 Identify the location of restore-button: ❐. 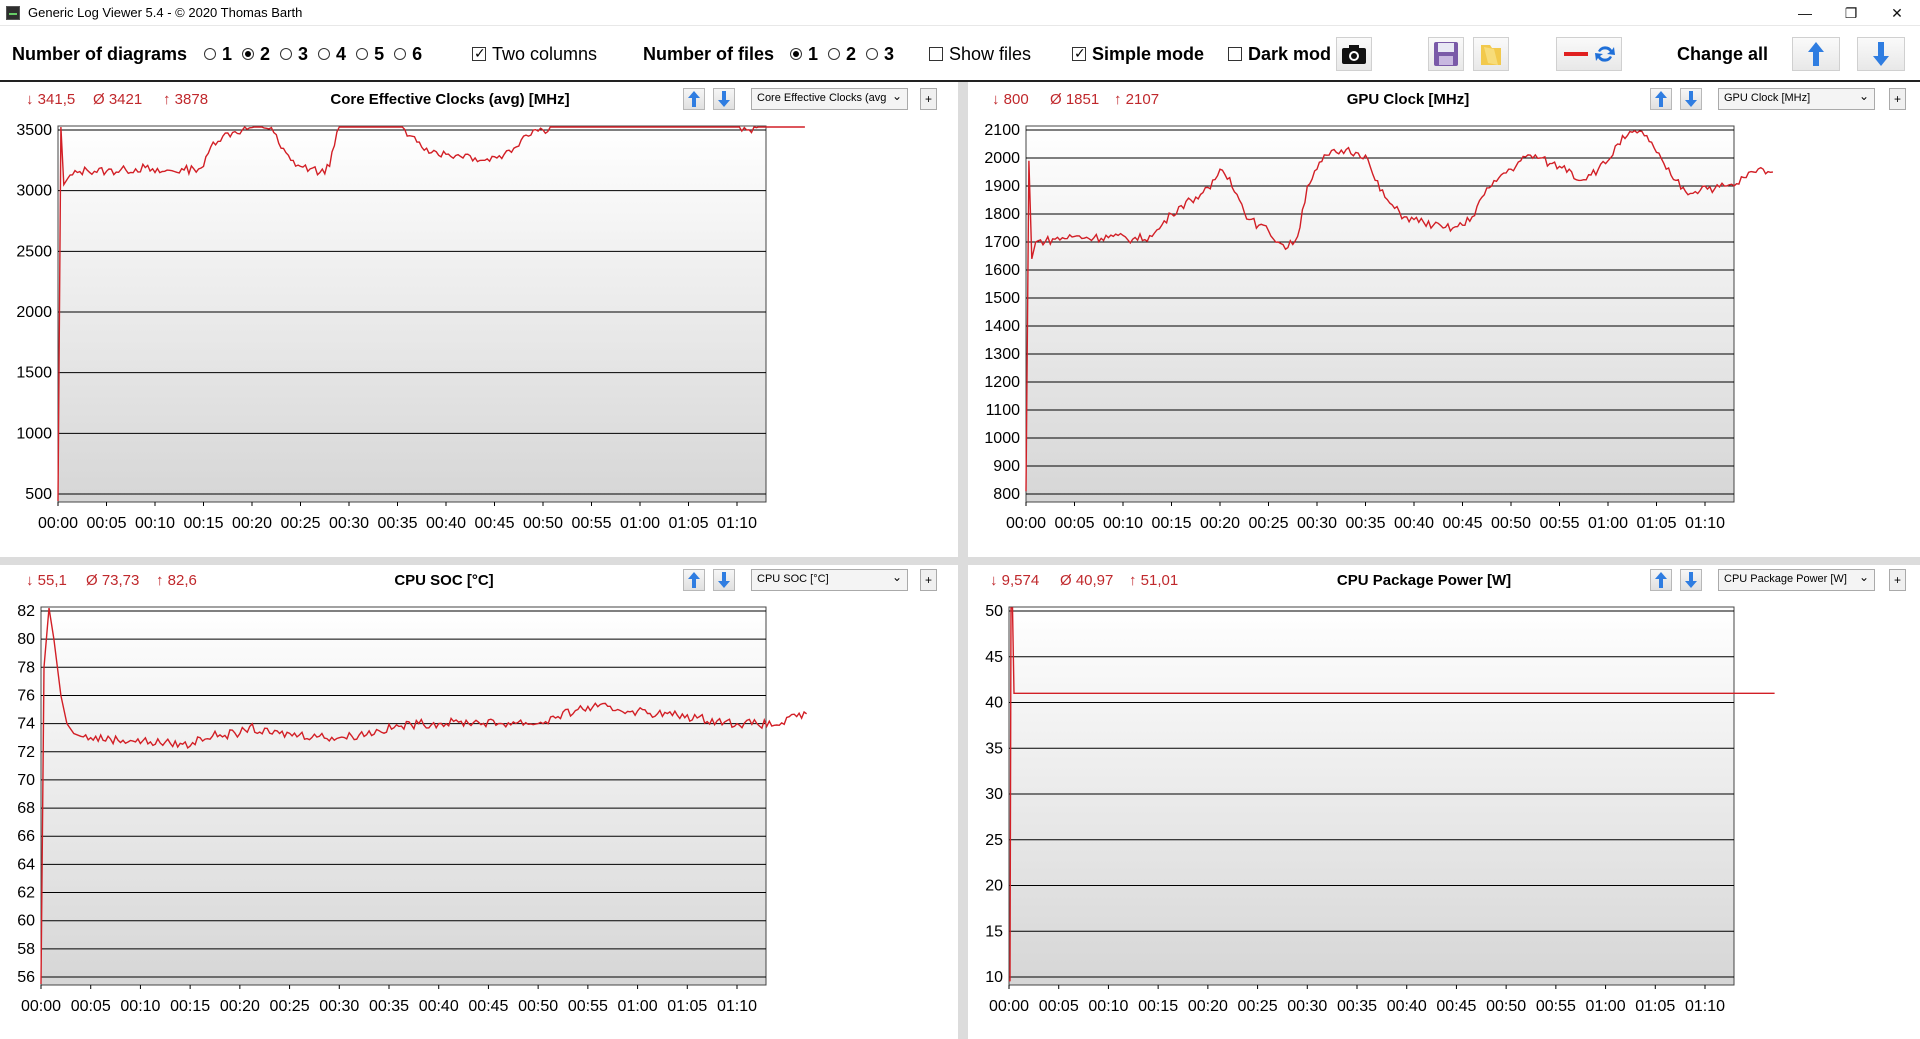
(1851, 12).